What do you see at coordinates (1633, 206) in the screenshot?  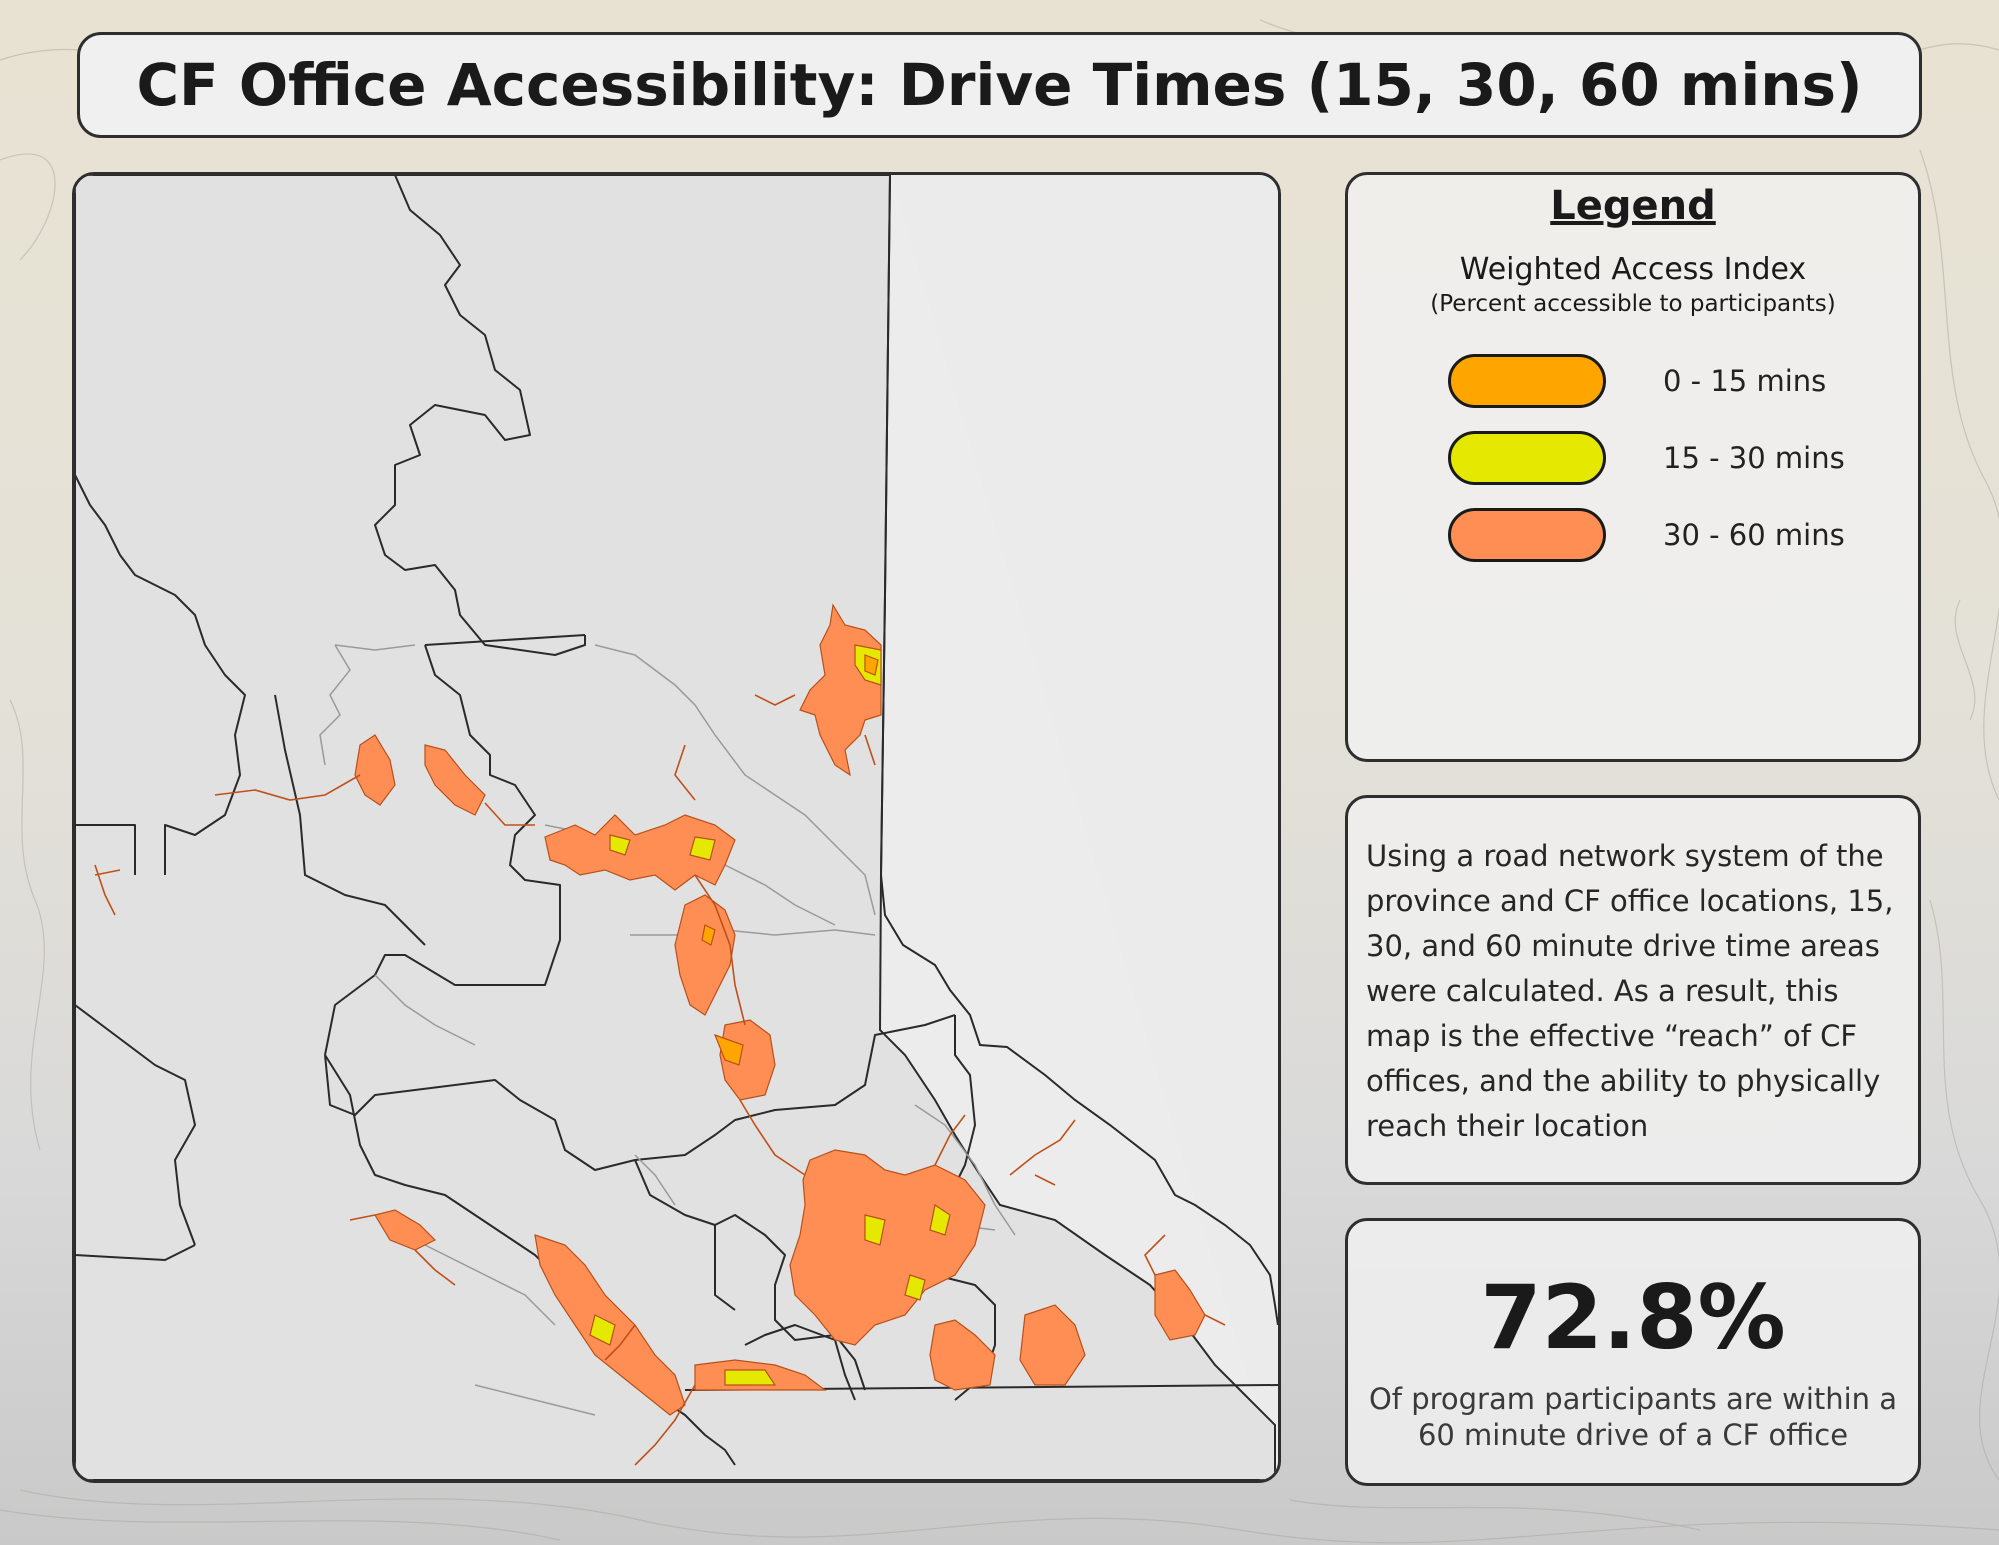 I see `legend-title: Legend` at bounding box center [1633, 206].